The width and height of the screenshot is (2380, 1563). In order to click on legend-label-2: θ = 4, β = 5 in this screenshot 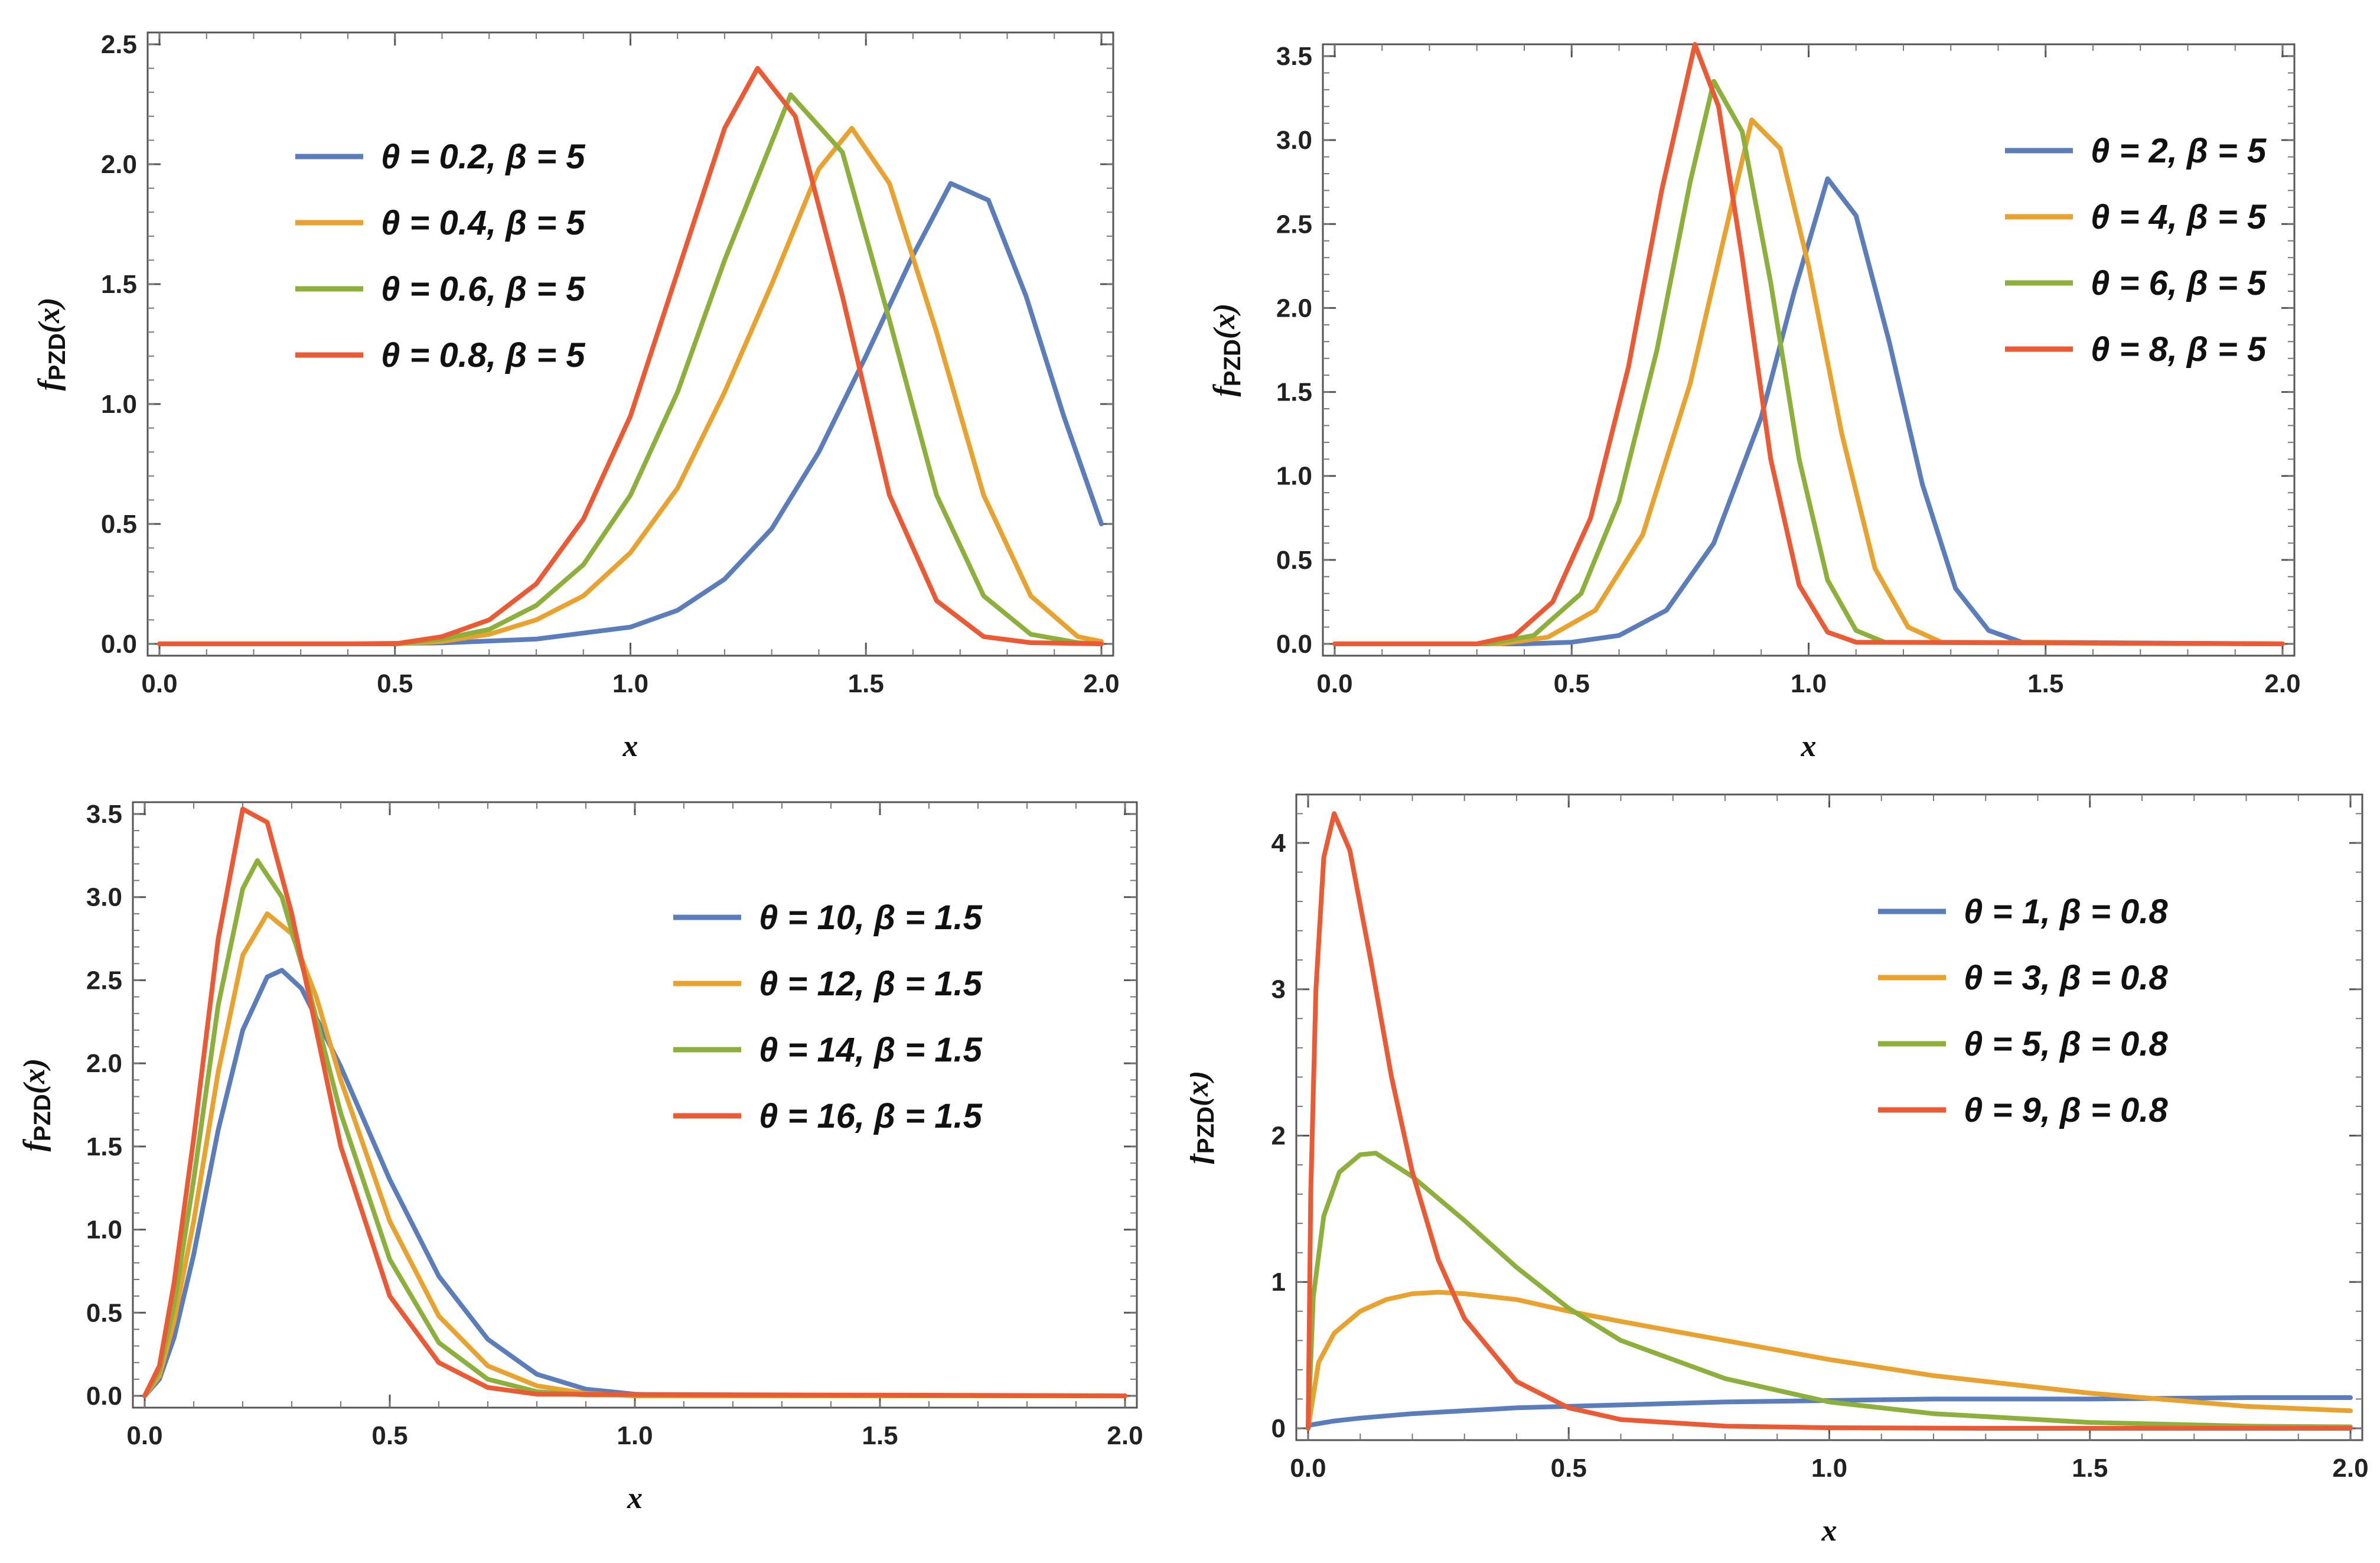, I will do `click(2179, 217)`.